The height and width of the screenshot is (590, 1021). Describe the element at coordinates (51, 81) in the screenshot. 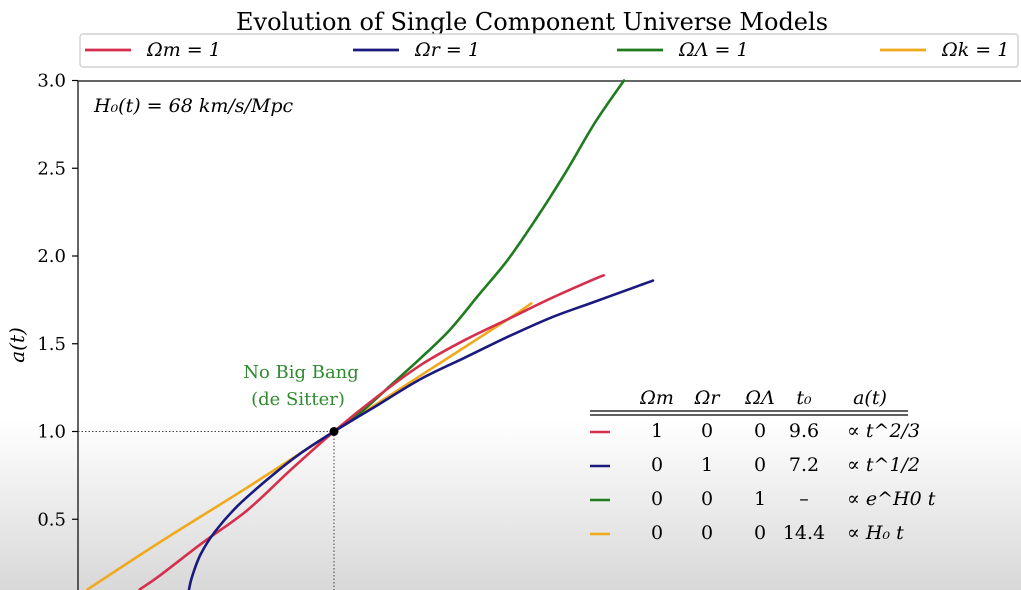

I see `y-tick-label: 3.0` at that location.